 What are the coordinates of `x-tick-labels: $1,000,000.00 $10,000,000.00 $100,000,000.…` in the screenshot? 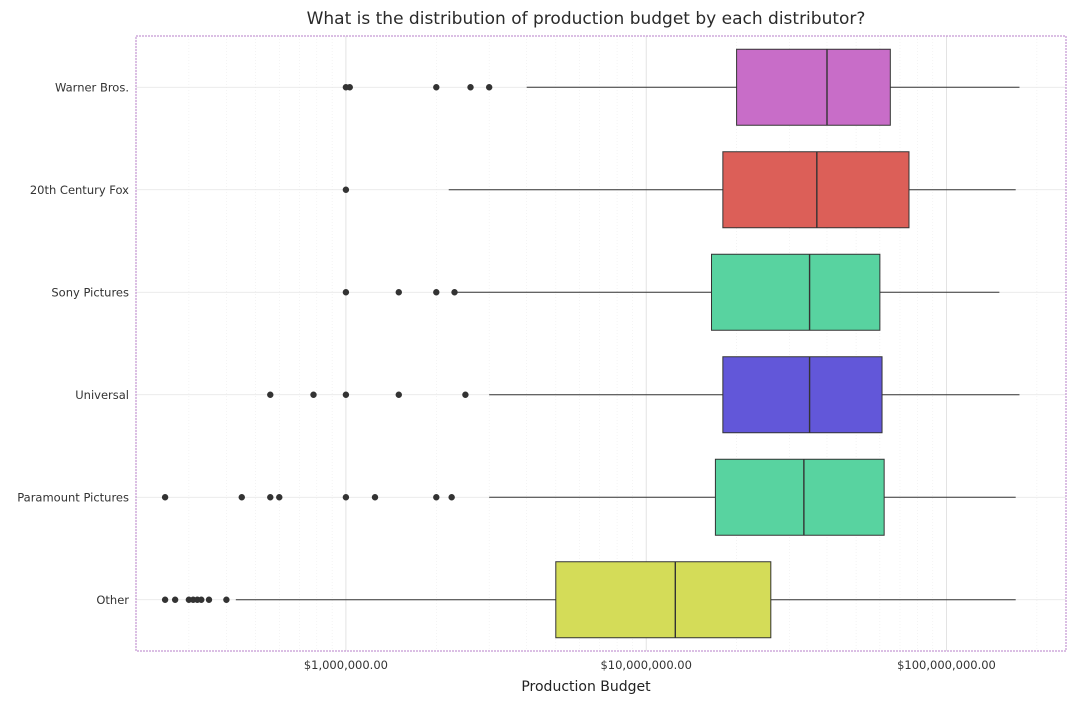 It's located at (650, 665).